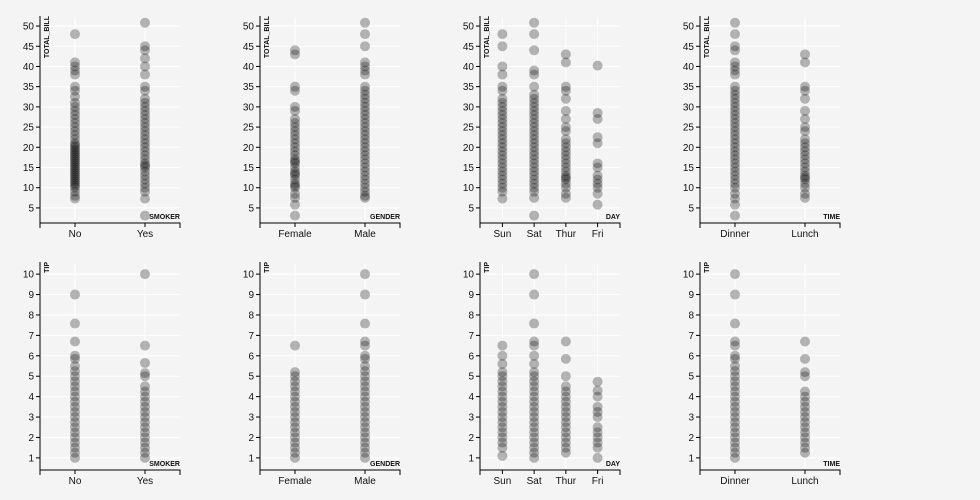 The width and height of the screenshot is (980, 500). What do you see at coordinates (735, 481) in the screenshot?
I see `x-tick-label: Dinner` at bounding box center [735, 481].